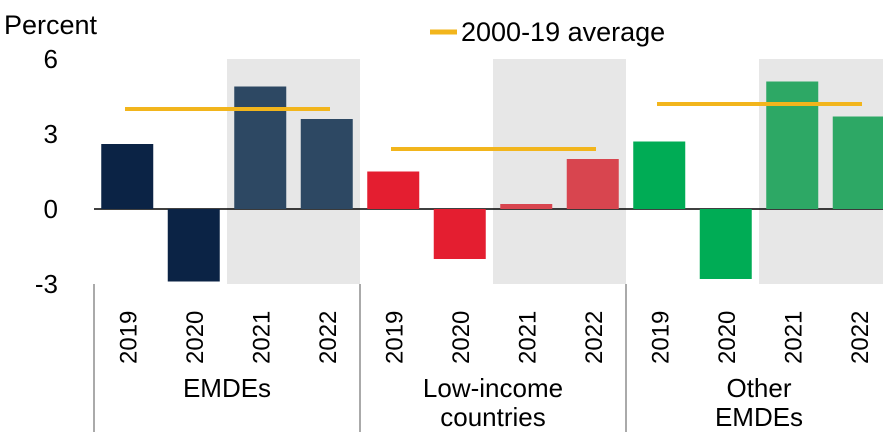 This screenshot has width=883, height=432. What do you see at coordinates (51, 134) in the screenshot?
I see `y-tick-label: 3` at bounding box center [51, 134].